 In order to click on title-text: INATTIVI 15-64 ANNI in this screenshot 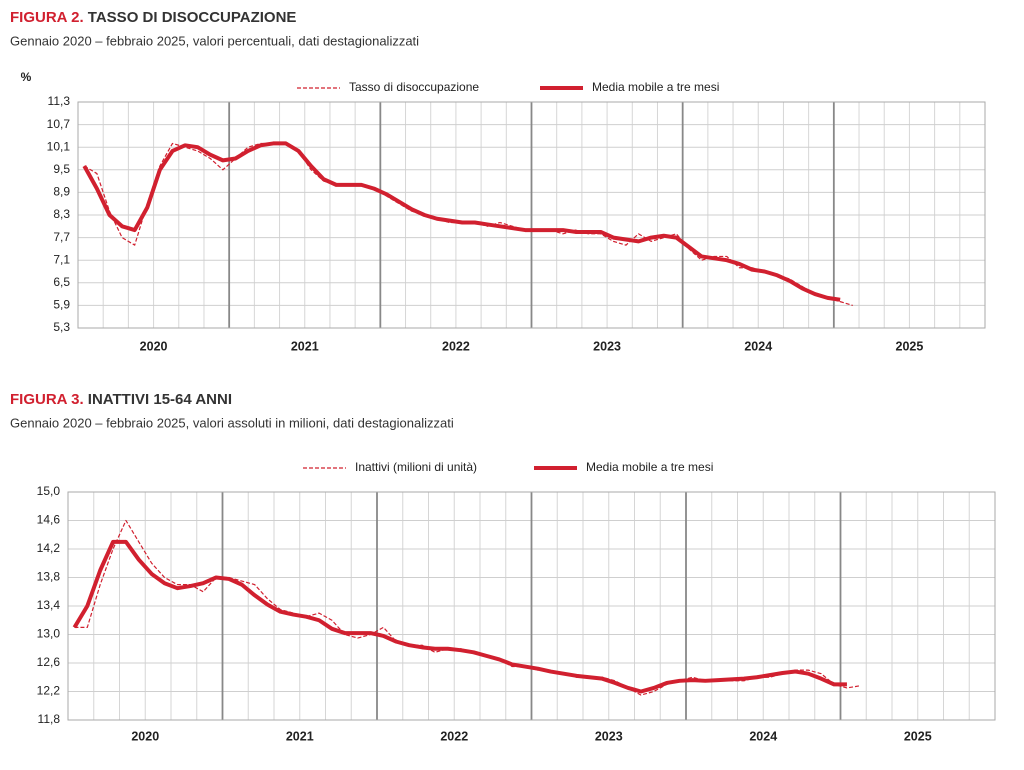, I will do `click(160, 399)`.